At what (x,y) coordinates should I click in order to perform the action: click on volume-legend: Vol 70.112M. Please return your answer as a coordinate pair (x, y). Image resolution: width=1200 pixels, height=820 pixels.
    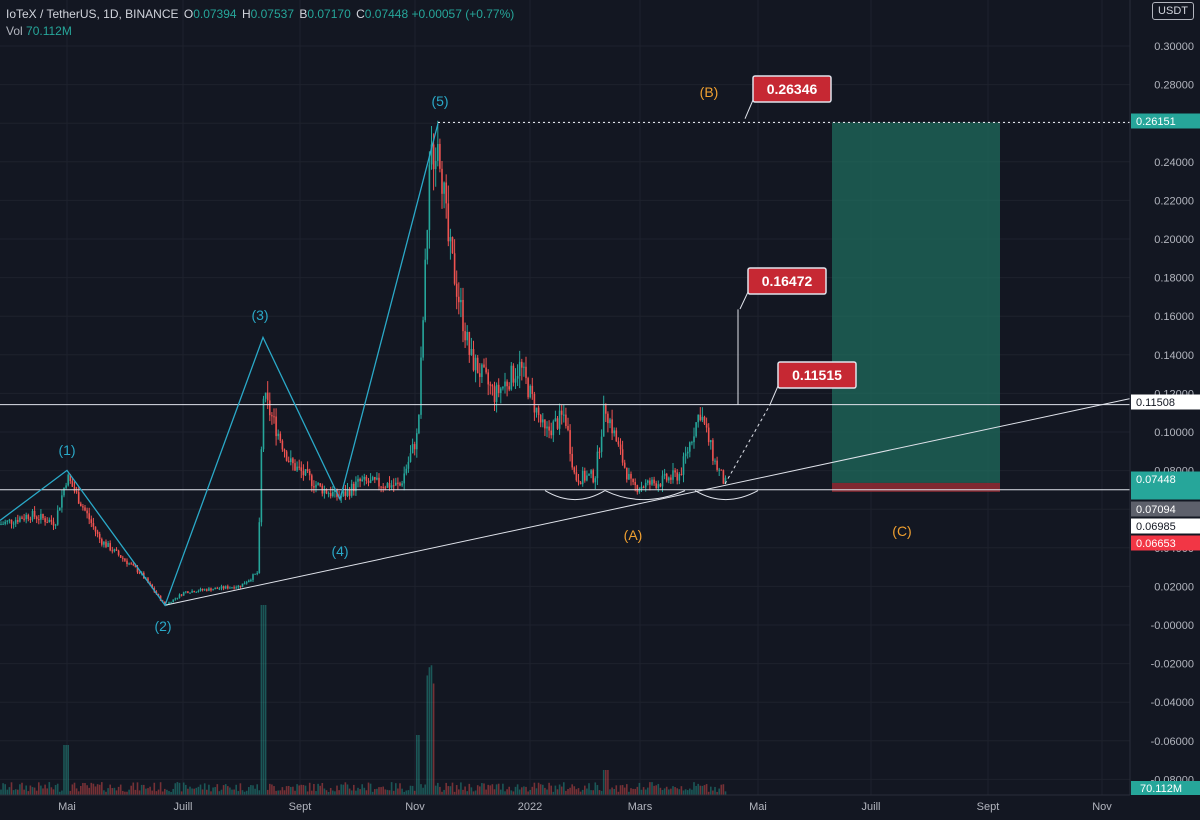
    Looking at the image, I should click on (39, 31).